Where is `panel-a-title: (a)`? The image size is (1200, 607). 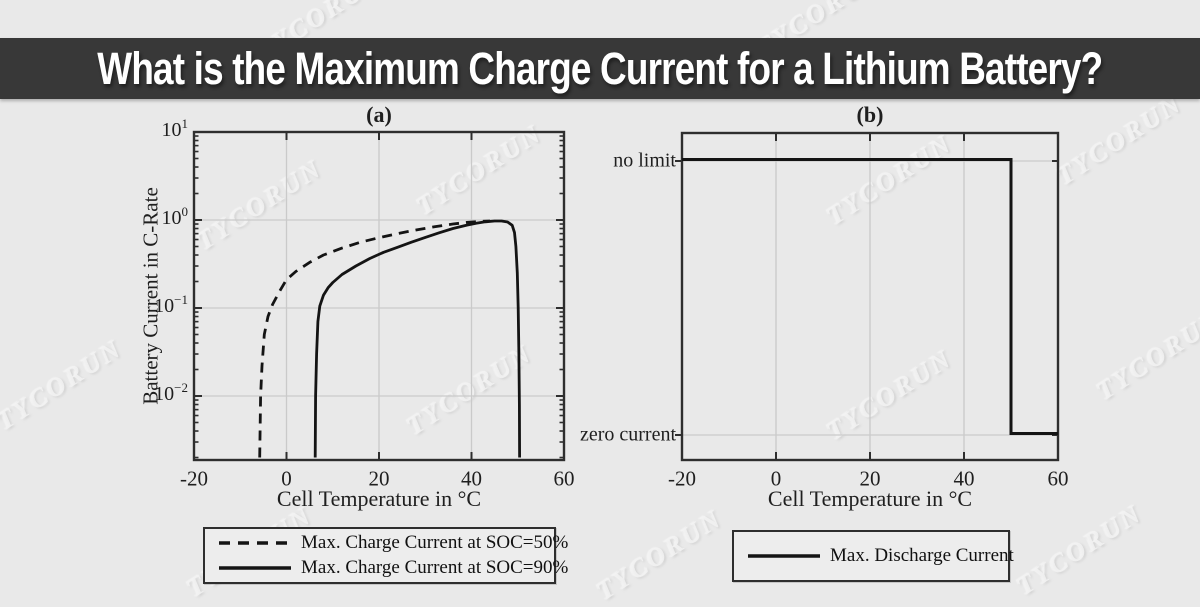 panel-a-title: (a) is located at coordinates (379, 114).